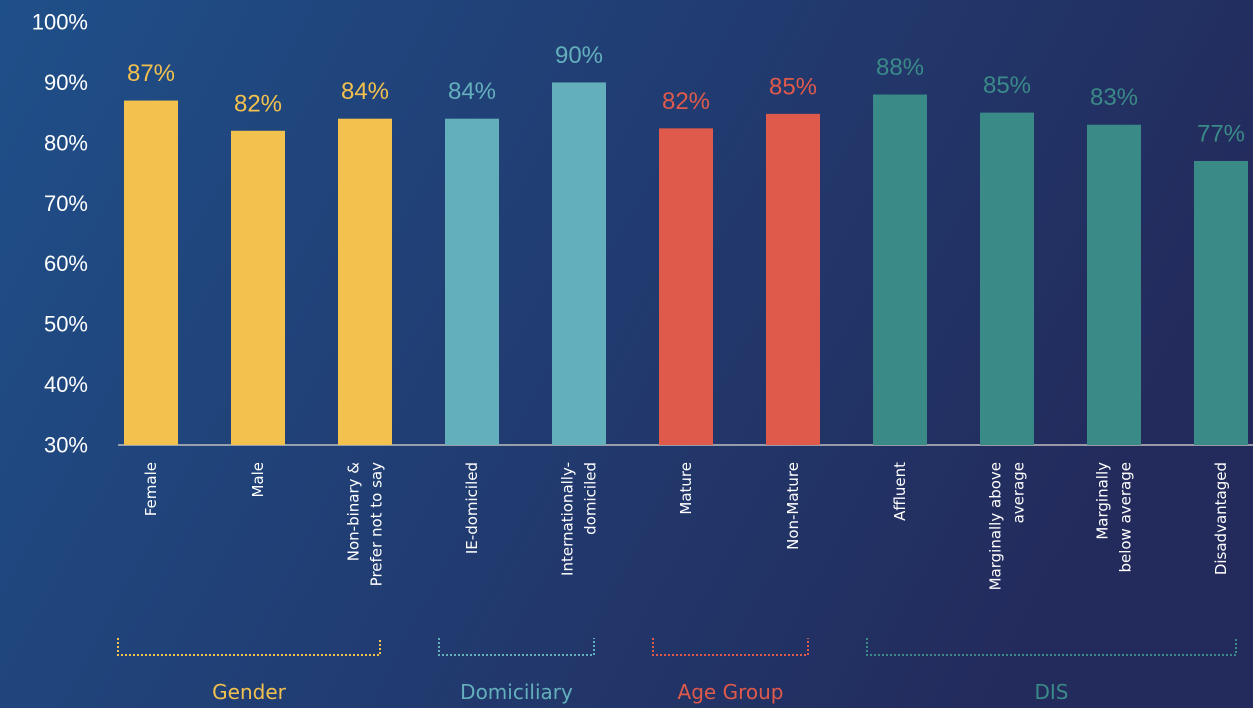  What do you see at coordinates (1114, 97) in the screenshot?
I see `value-label: 83%` at bounding box center [1114, 97].